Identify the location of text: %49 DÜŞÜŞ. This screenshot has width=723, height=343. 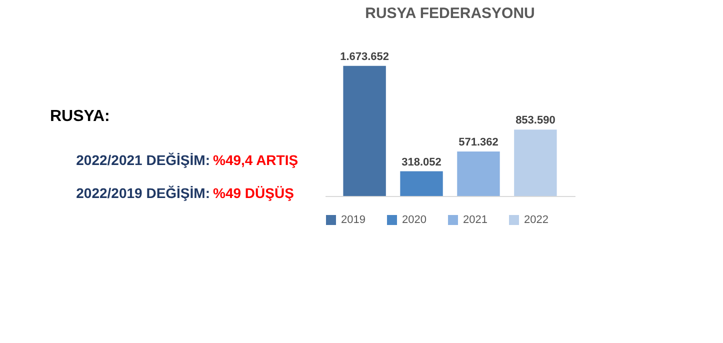
(253, 193).